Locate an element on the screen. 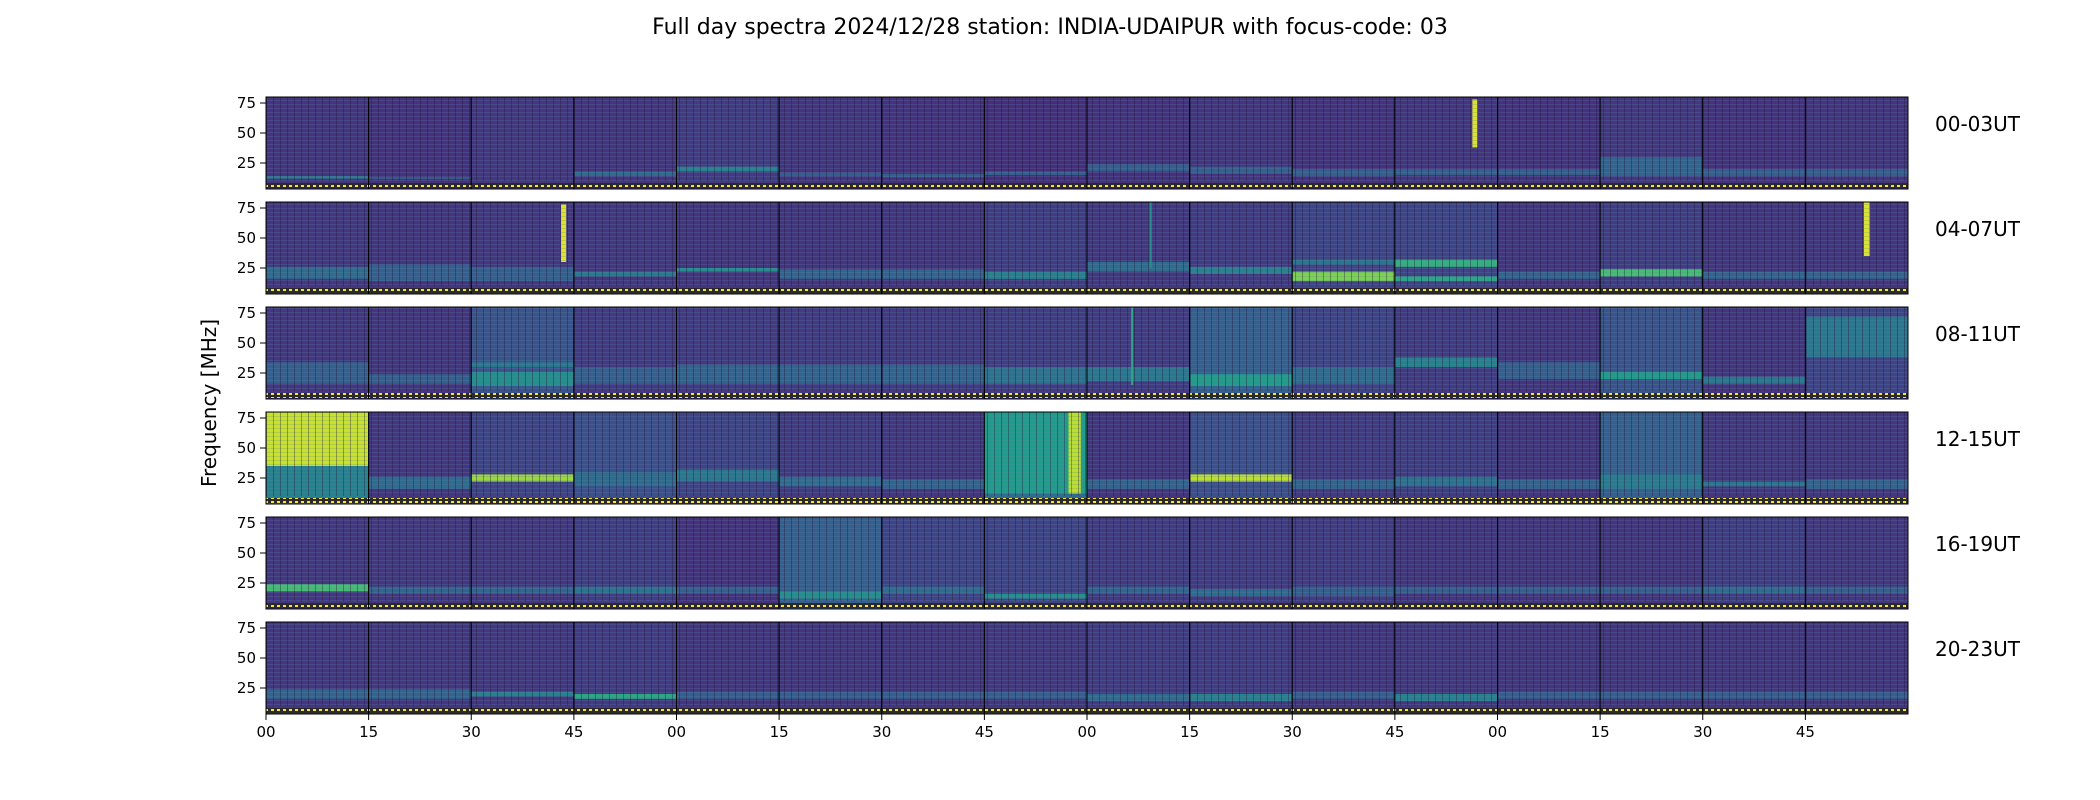  x-tick-label: 30 is located at coordinates (471, 732).